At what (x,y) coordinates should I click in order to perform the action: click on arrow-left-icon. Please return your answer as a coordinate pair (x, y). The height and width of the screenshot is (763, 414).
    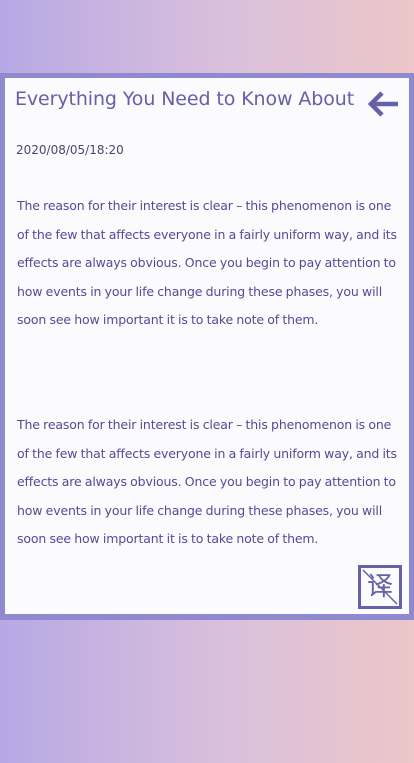
    Looking at the image, I should click on (382, 104).